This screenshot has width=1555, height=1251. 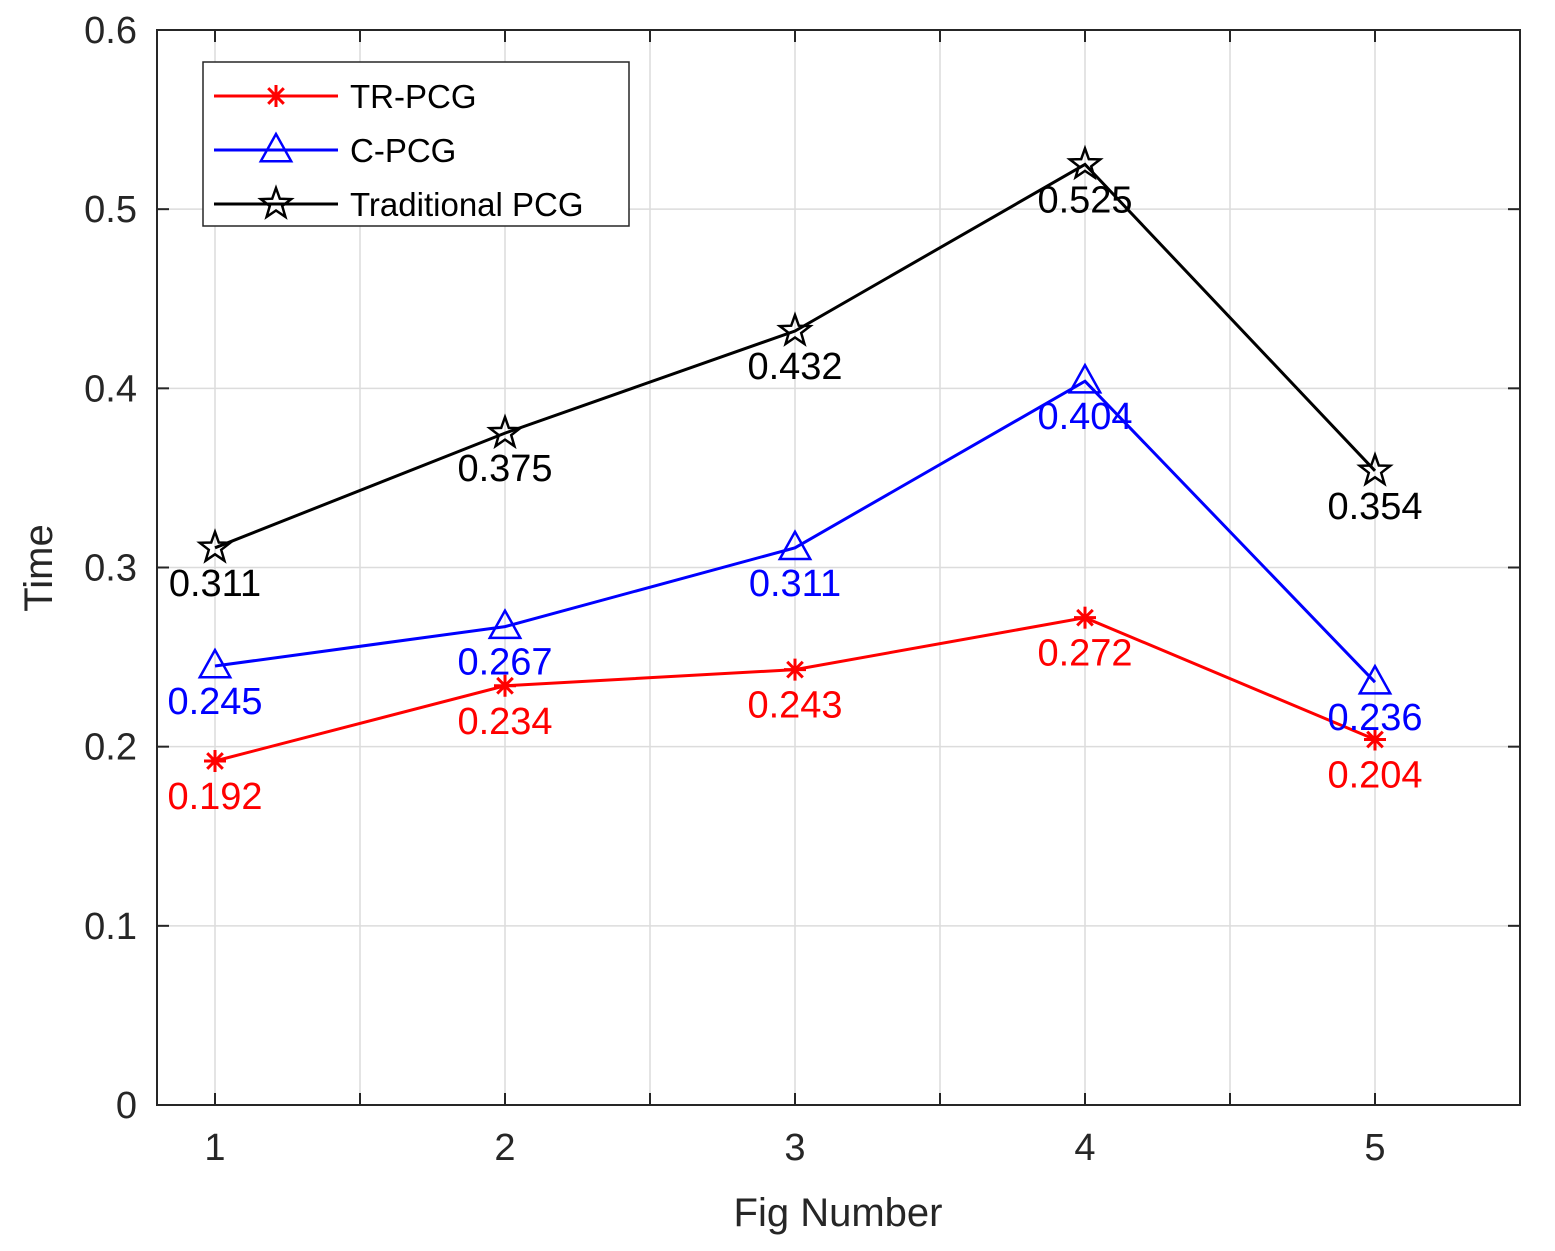 I want to click on data-label-c-pcg: 0.236, so click(x=1374, y=718).